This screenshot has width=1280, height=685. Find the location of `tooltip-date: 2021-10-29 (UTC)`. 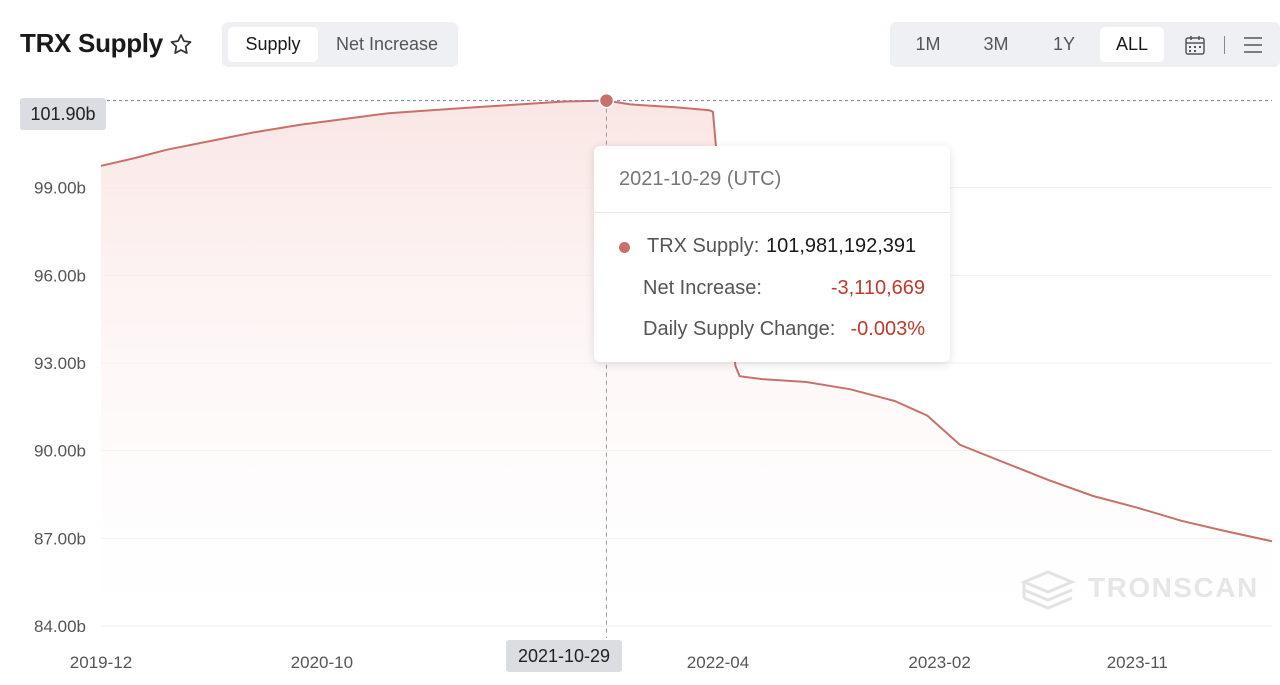

tooltip-date: 2021-10-29 (UTC) is located at coordinates (700, 179).